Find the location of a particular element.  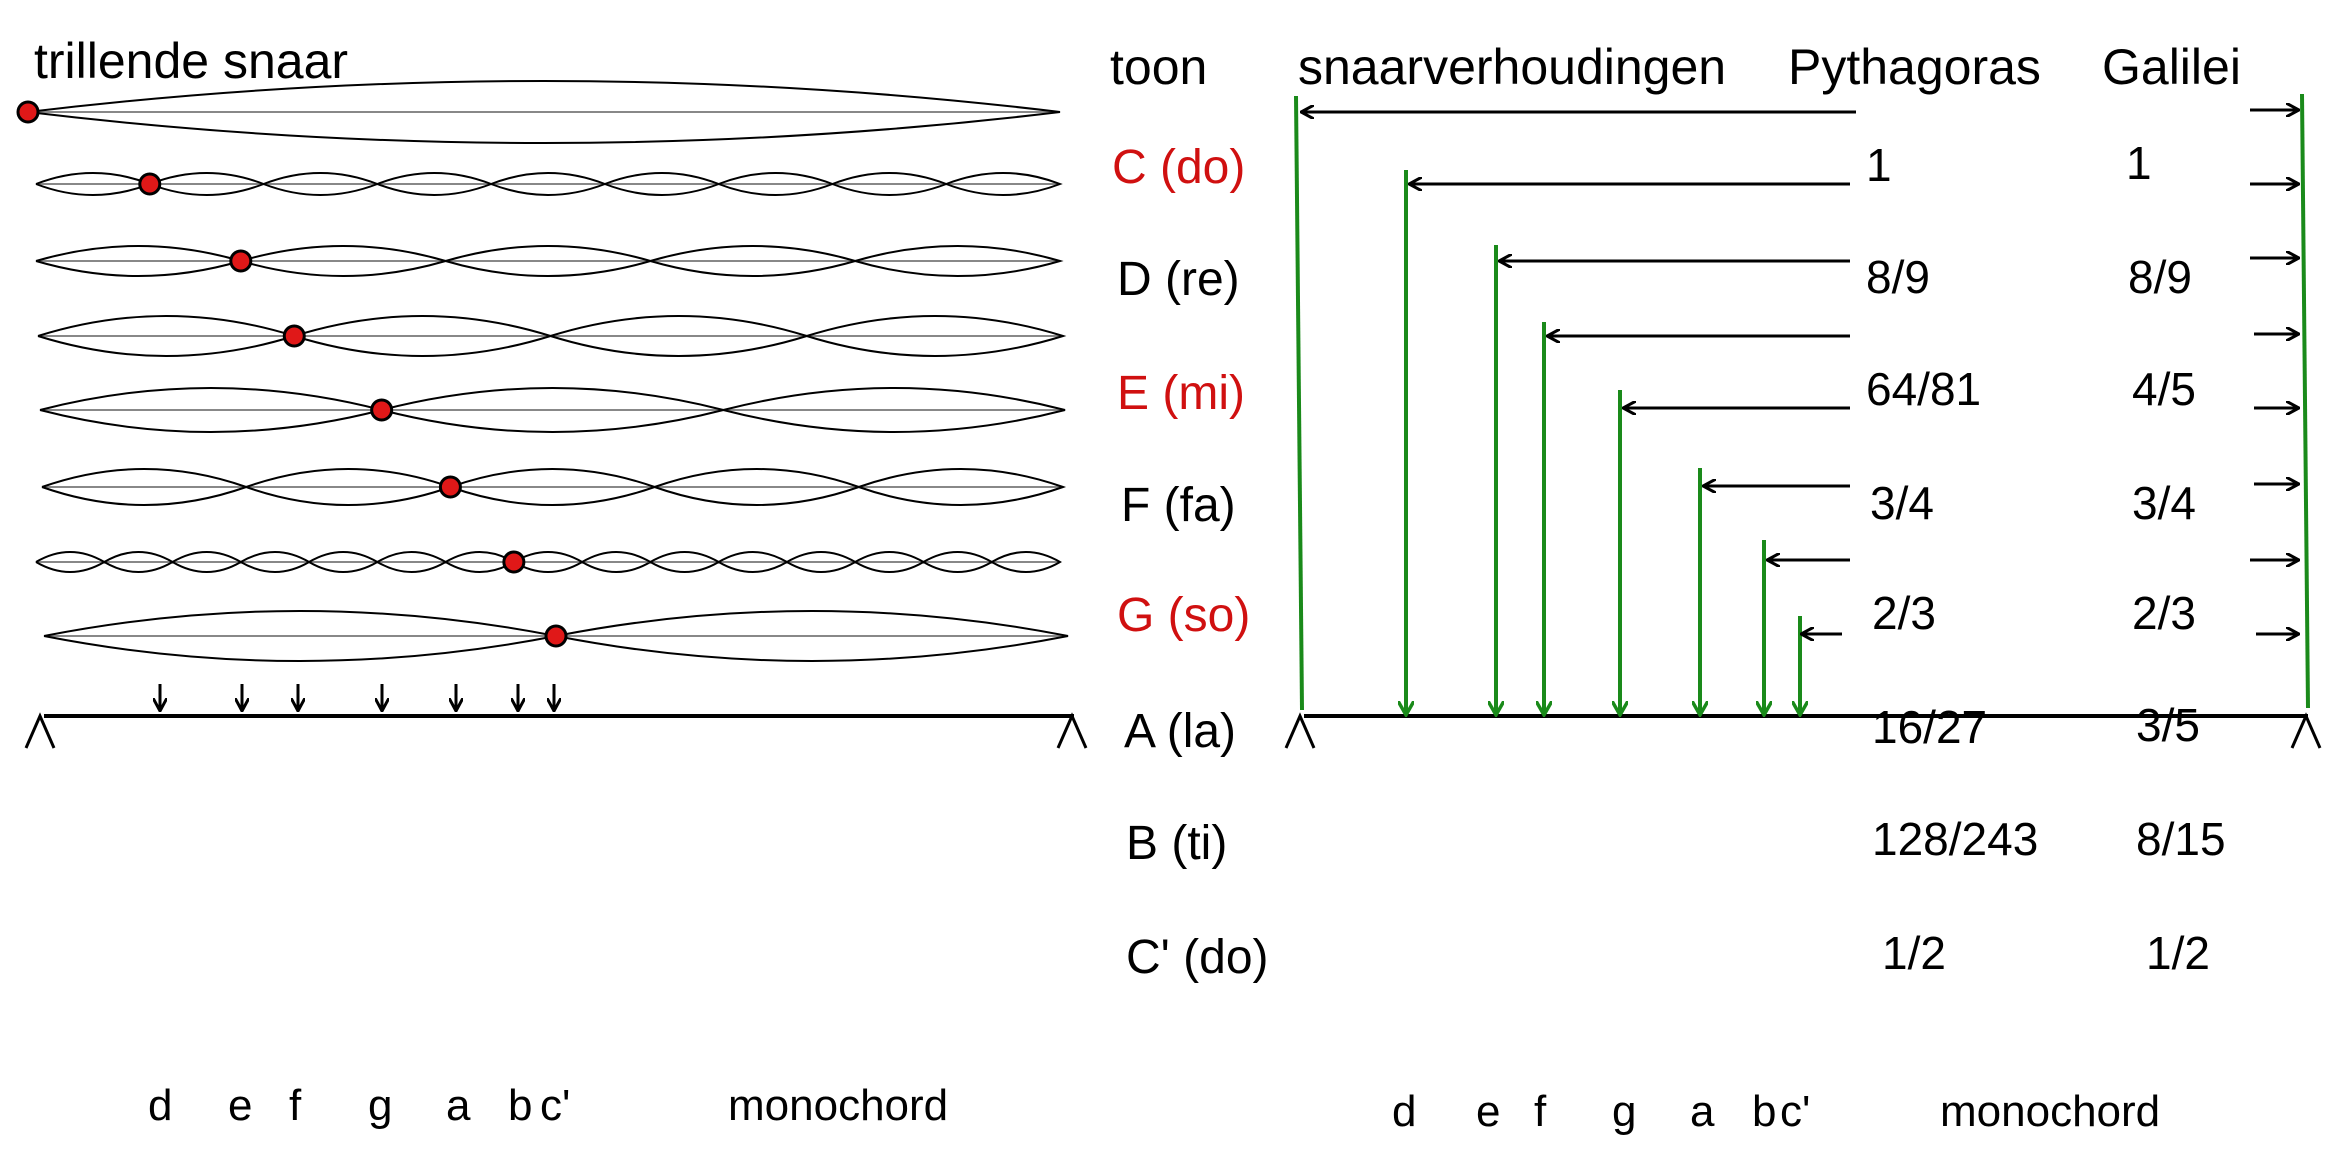

left-key-d: d is located at coordinates (160, 1105).